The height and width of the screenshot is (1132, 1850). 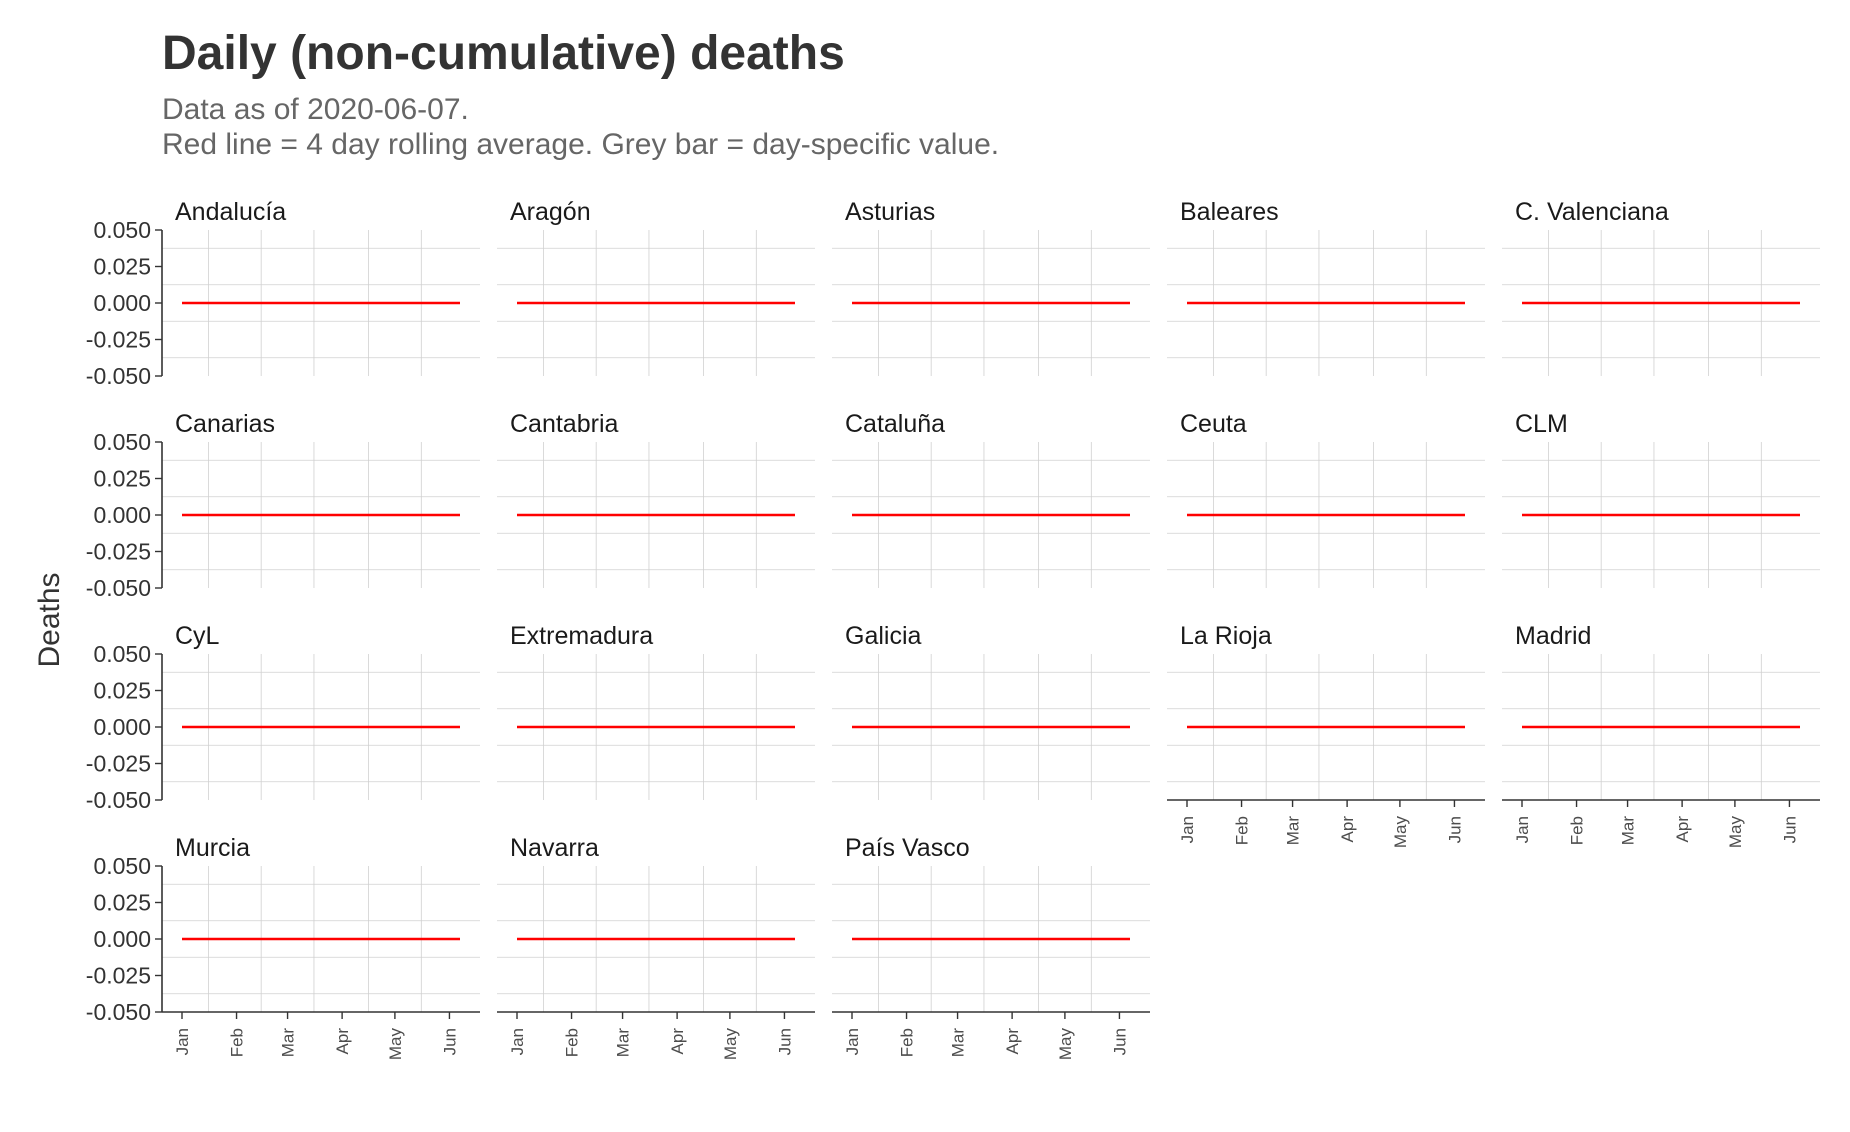 I want to click on facet-panel-baleares: Baleares, so click(x=1326, y=287).